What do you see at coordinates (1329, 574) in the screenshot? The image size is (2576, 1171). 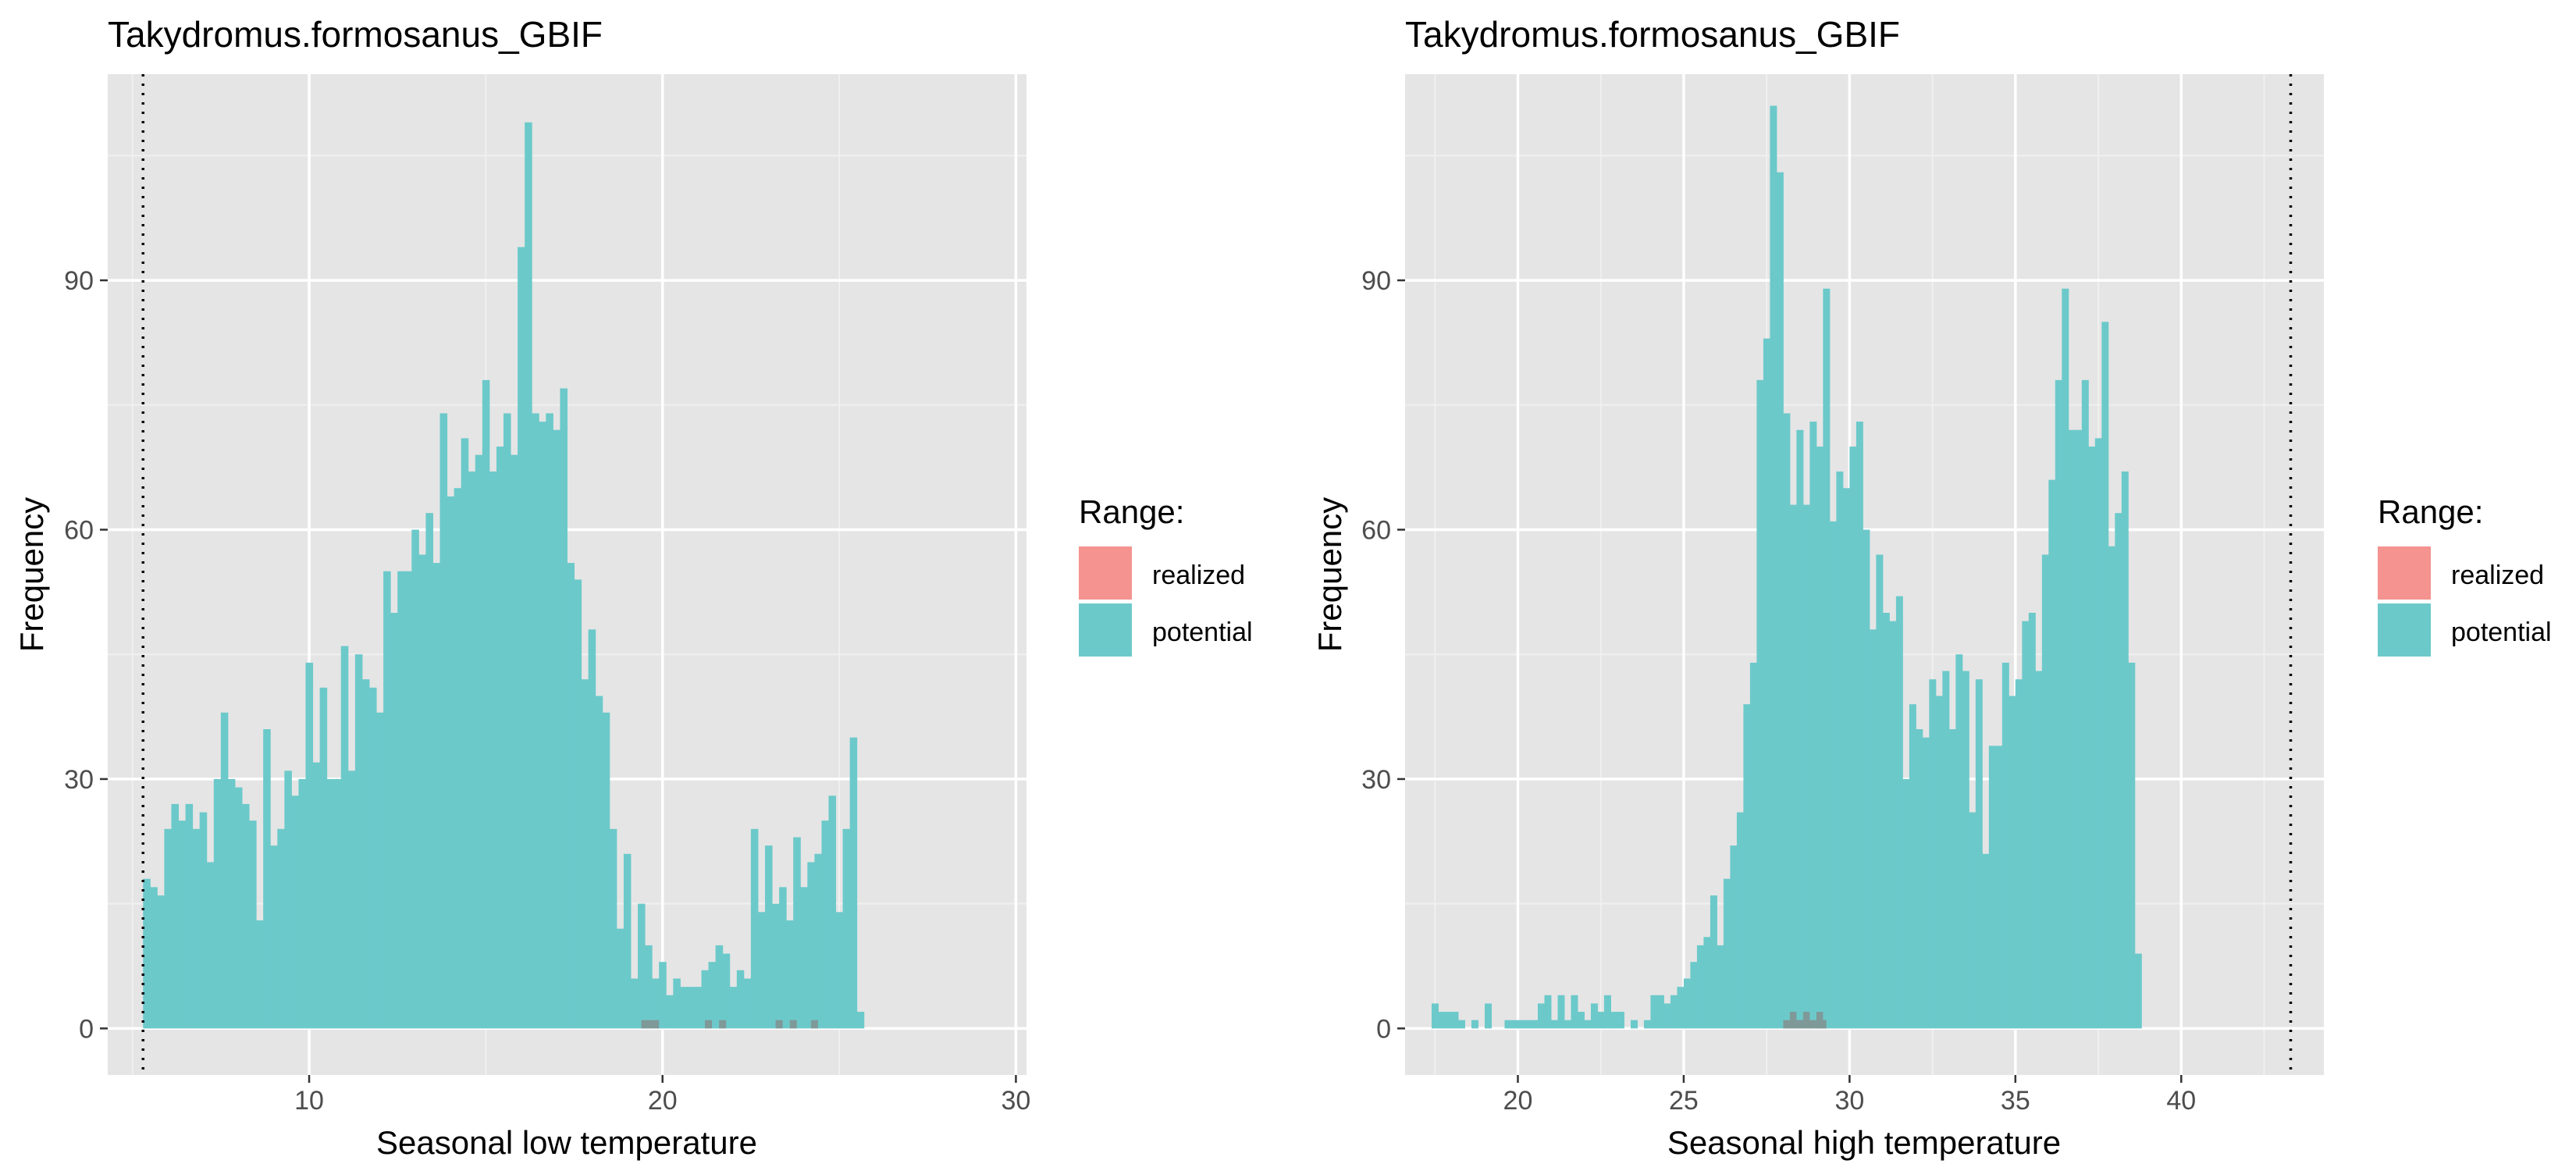 I see `chart-2-y-axis-label: Frequency` at bounding box center [1329, 574].